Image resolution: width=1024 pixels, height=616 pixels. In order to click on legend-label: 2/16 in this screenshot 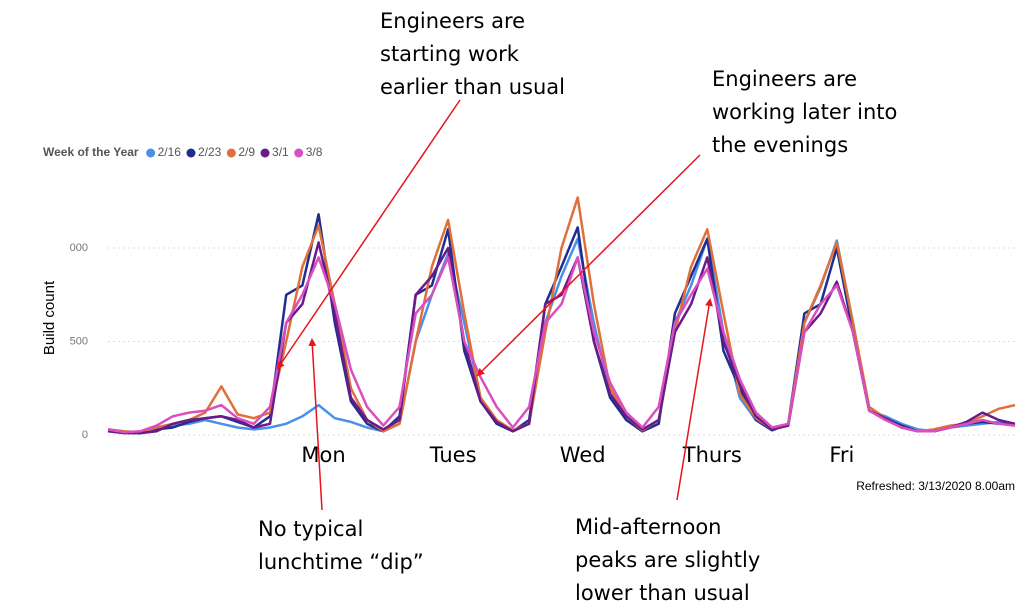, I will do `click(170, 152)`.